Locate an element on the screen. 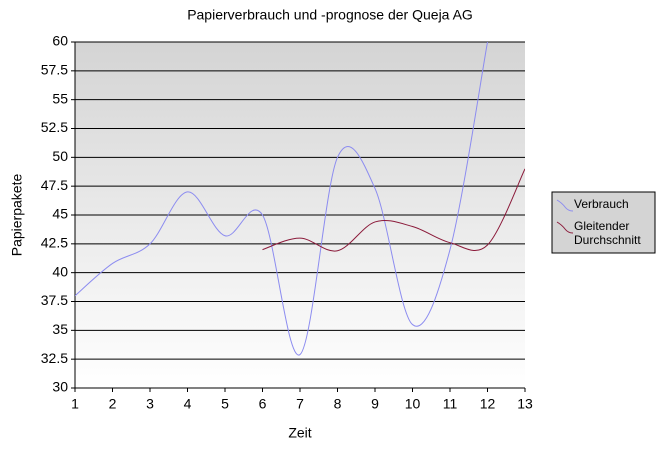  x-tick-label: 12 is located at coordinates (488, 404).